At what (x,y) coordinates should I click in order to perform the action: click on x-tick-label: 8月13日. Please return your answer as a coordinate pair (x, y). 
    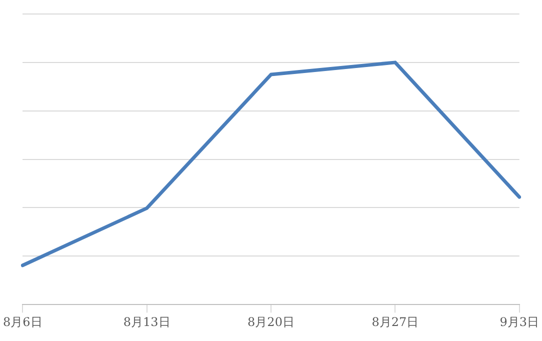
    Looking at the image, I should click on (146, 321).